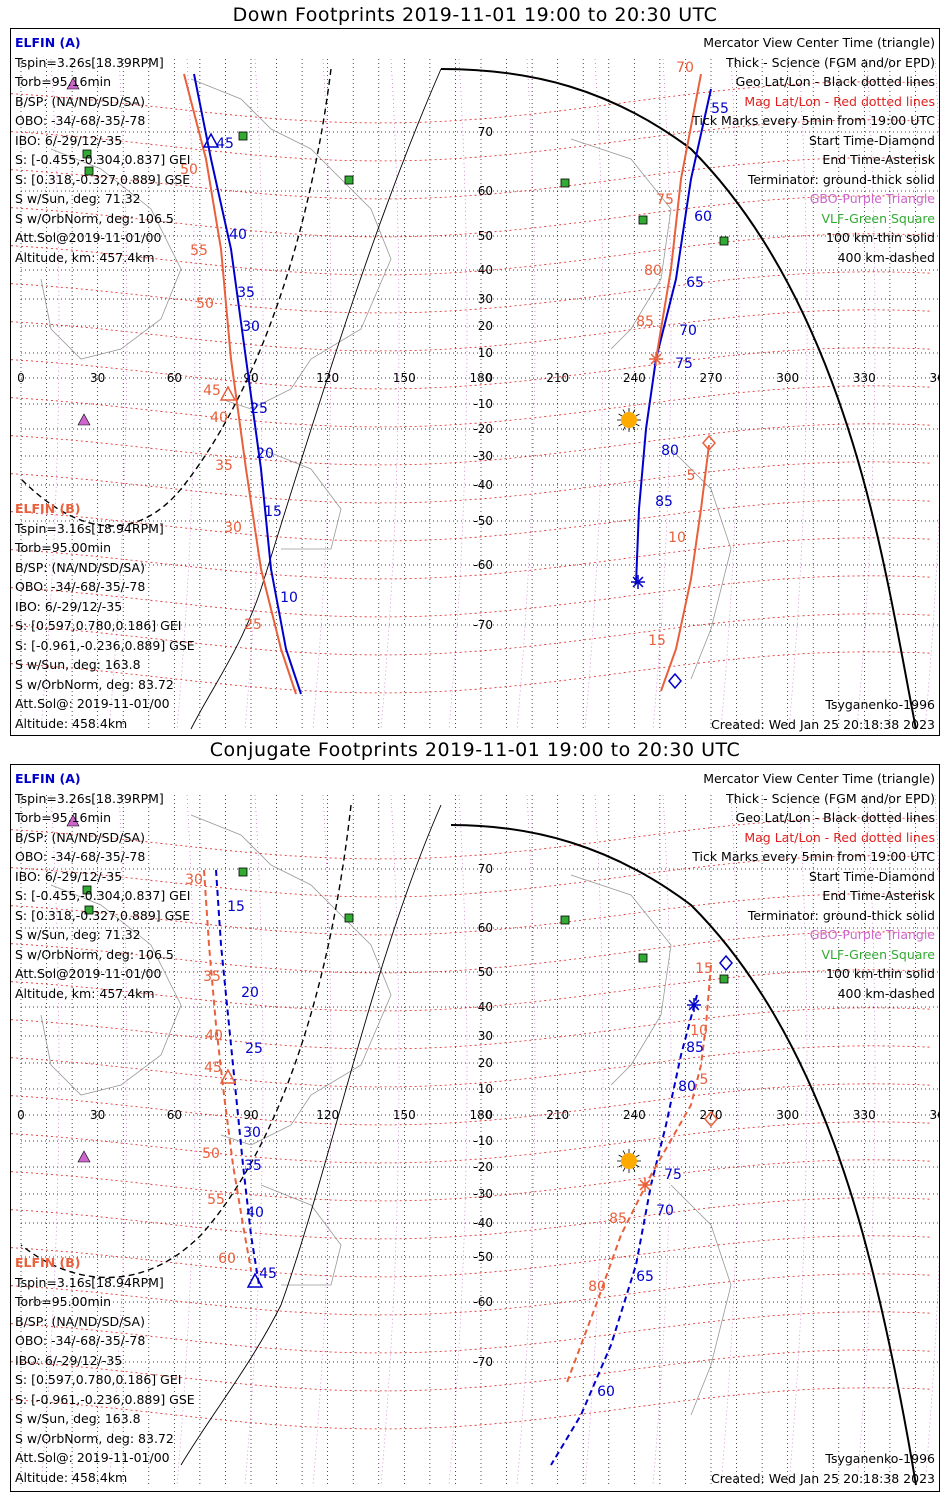 The width and height of the screenshot is (950, 1500). Describe the element at coordinates (657, 641) in the screenshot. I see `elfin-b-tick-label: 15` at that location.